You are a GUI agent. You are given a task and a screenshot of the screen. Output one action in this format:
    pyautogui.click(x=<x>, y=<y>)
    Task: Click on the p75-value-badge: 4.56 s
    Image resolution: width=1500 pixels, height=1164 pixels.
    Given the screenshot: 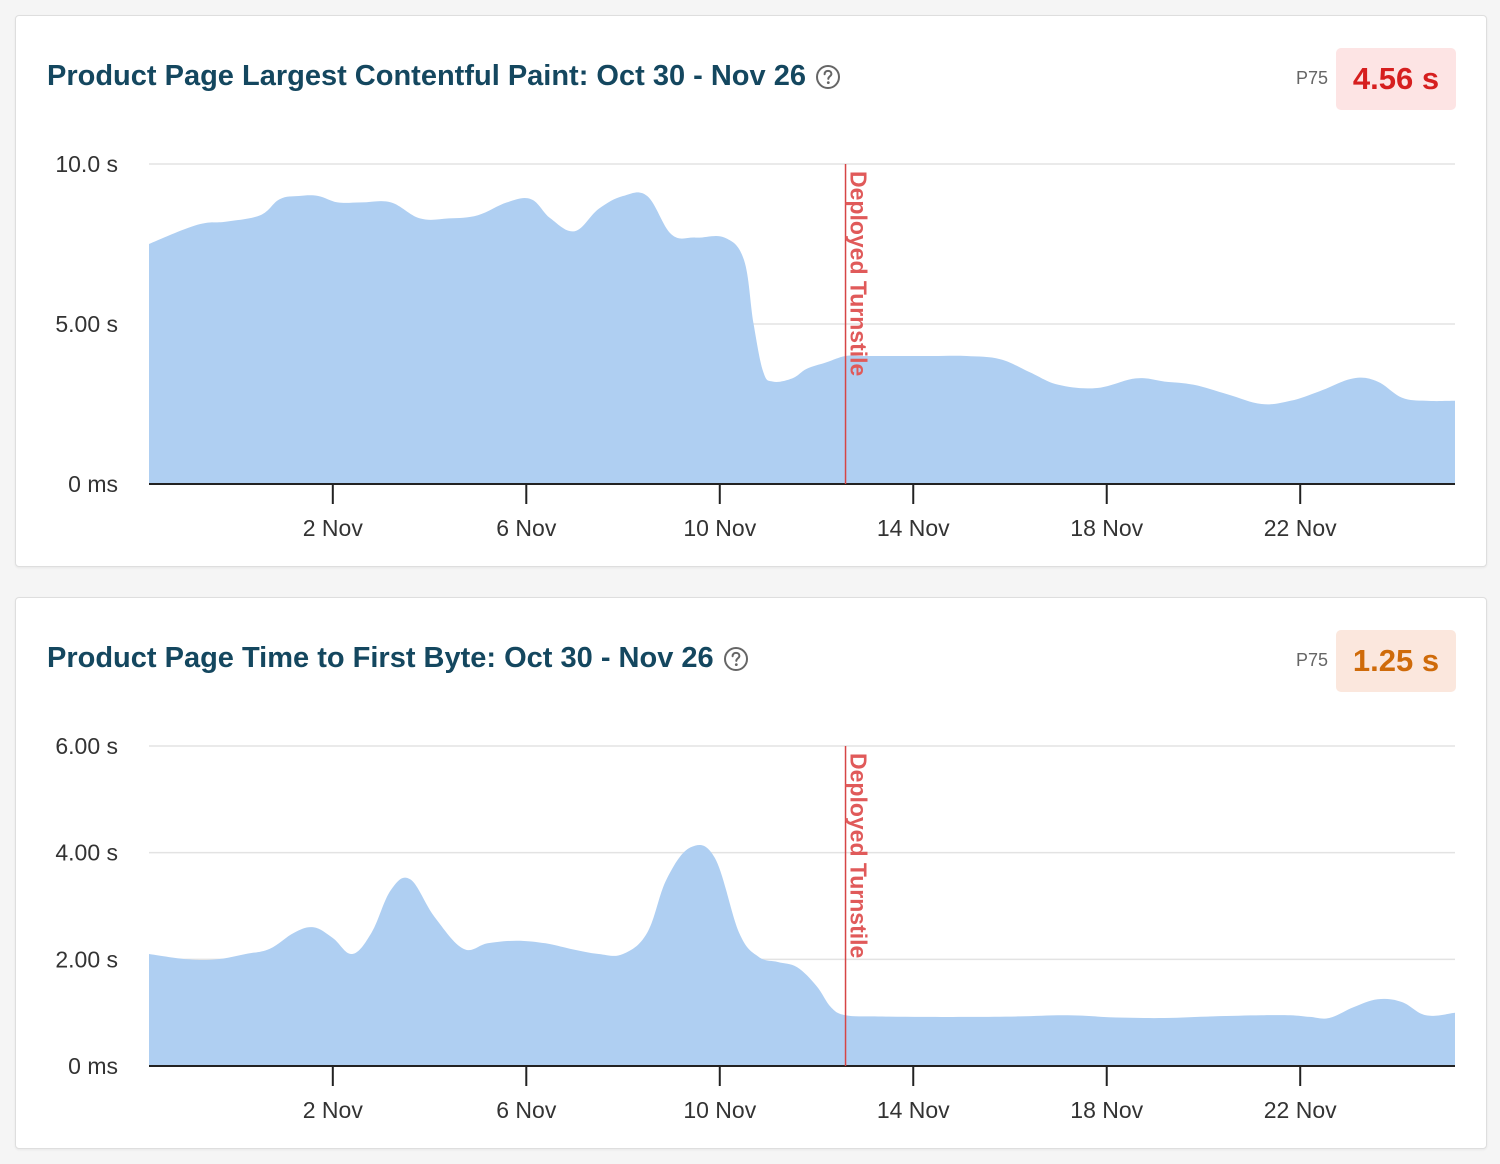 What is the action you would take?
    pyautogui.click(x=1396, y=79)
    